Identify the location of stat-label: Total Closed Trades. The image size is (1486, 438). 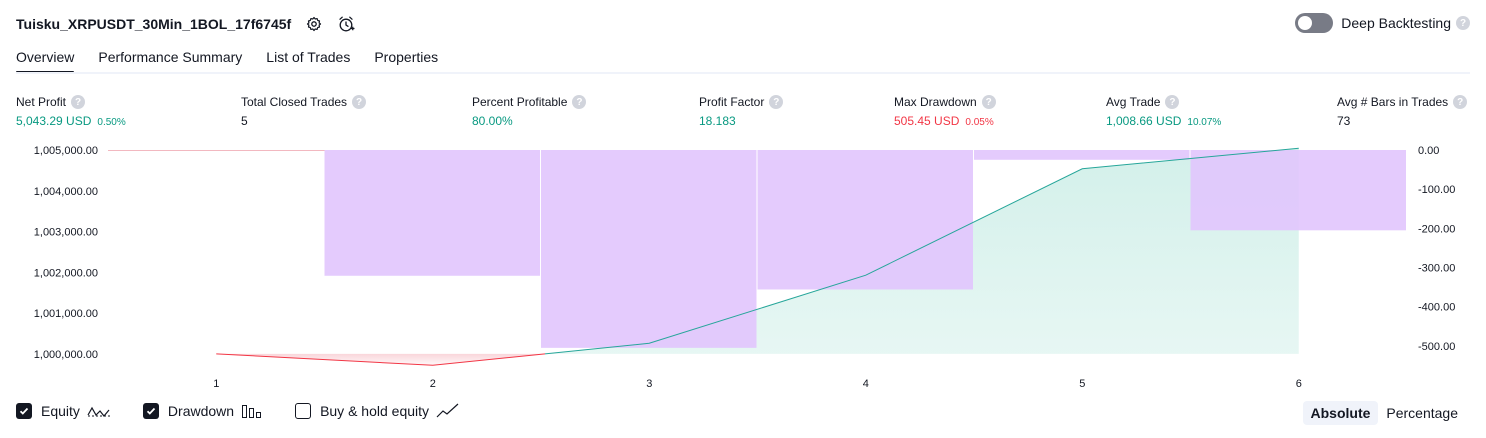
(294, 102).